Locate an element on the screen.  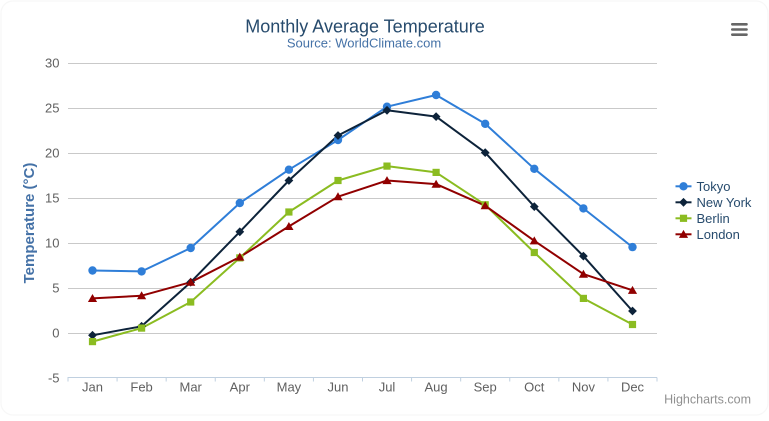
svg-text: Mar is located at coordinates (191, 387).